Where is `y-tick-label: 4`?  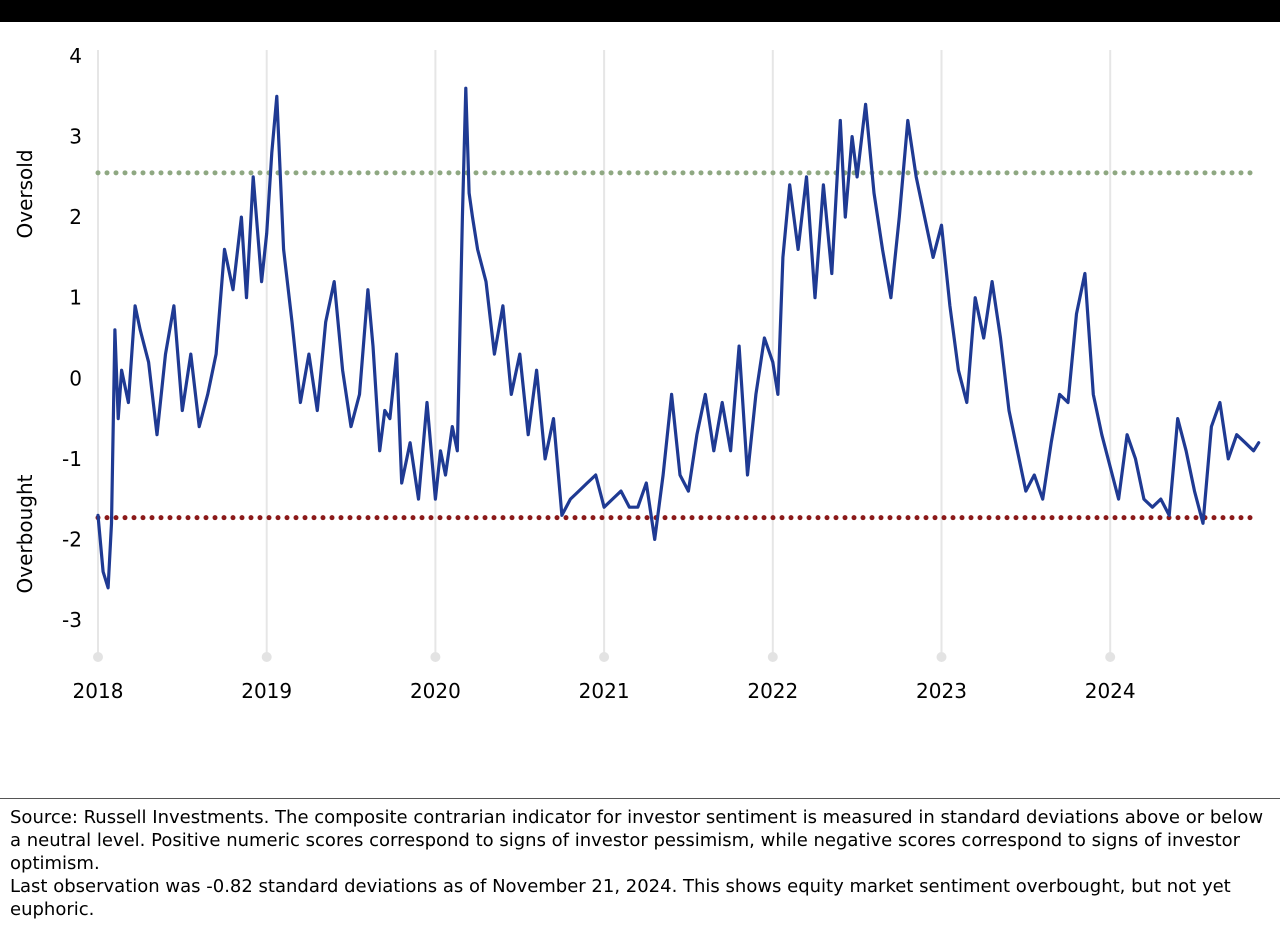
y-tick-label: 4 is located at coordinates (75, 56).